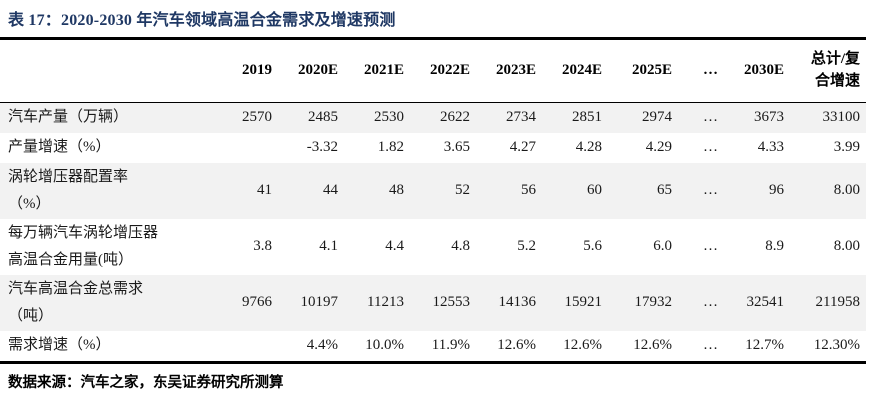  I want to click on cell: 12553, so click(451, 302).